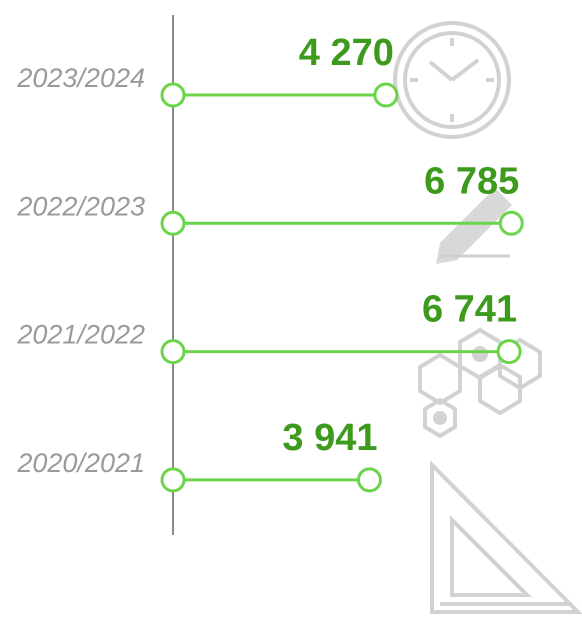 Image resolution: width=582 pixels, height=624 pixels. I want to click on triangle-ruler-icon, so click(506, 537).